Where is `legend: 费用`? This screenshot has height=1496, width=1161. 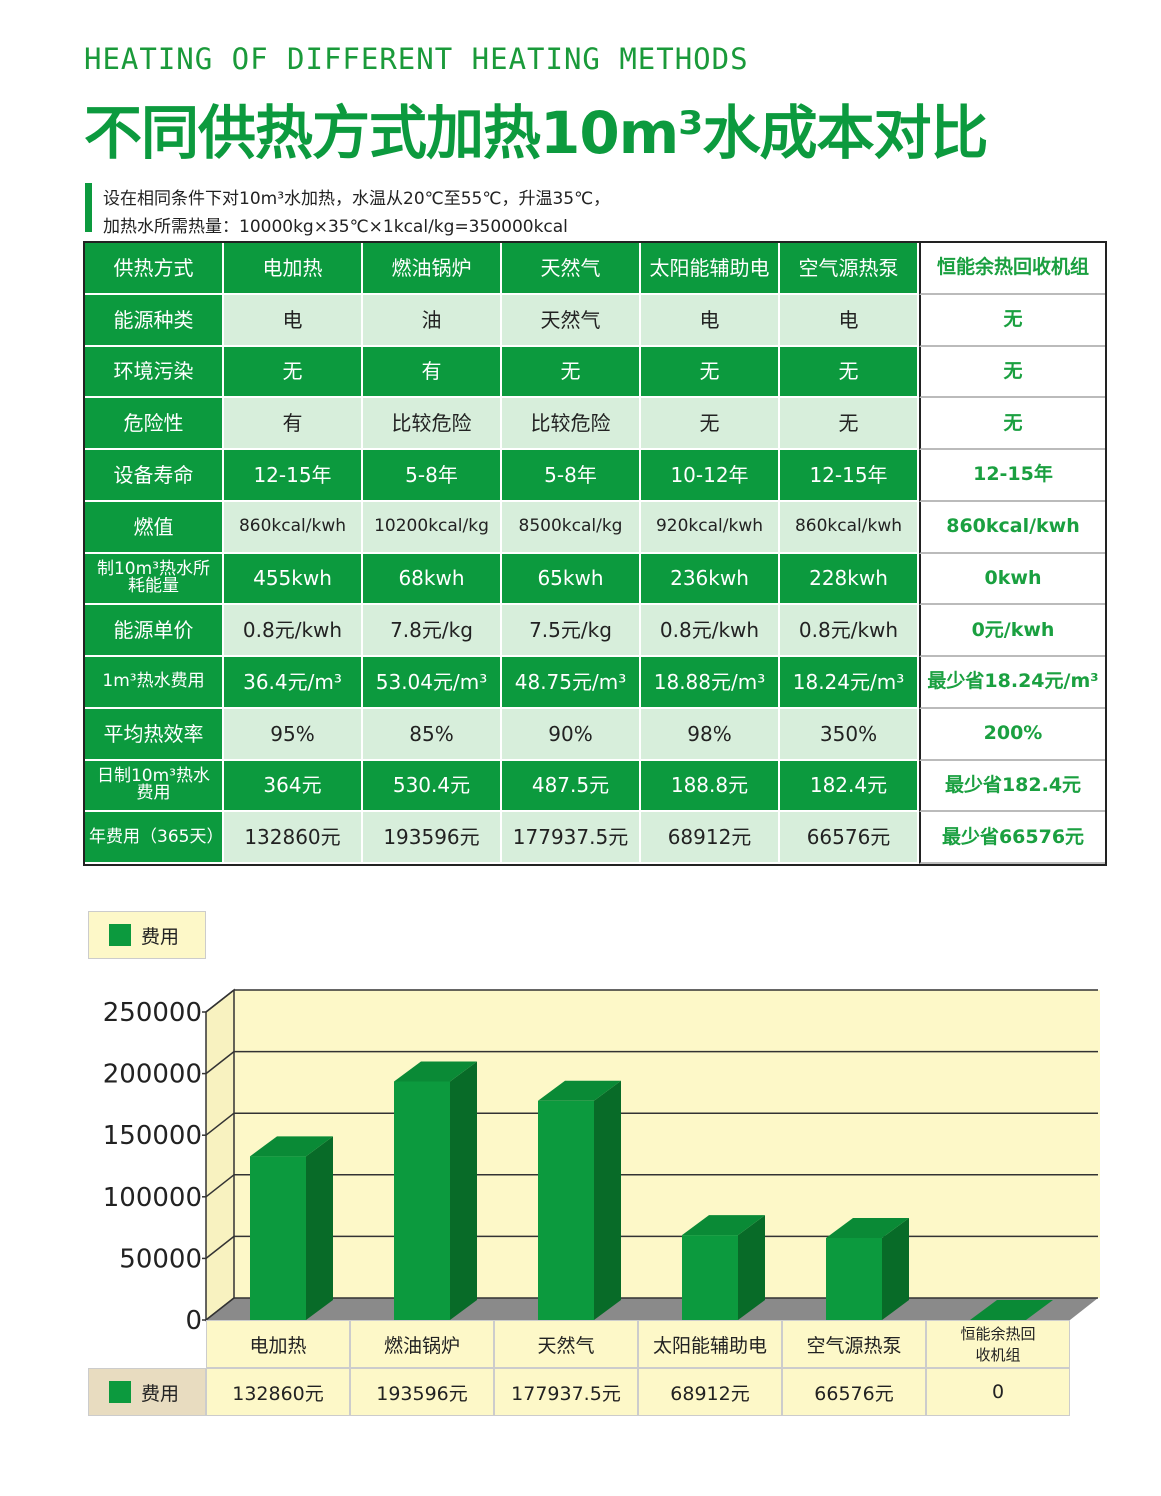 legend: 费用 is located at coordinates (147, 935).